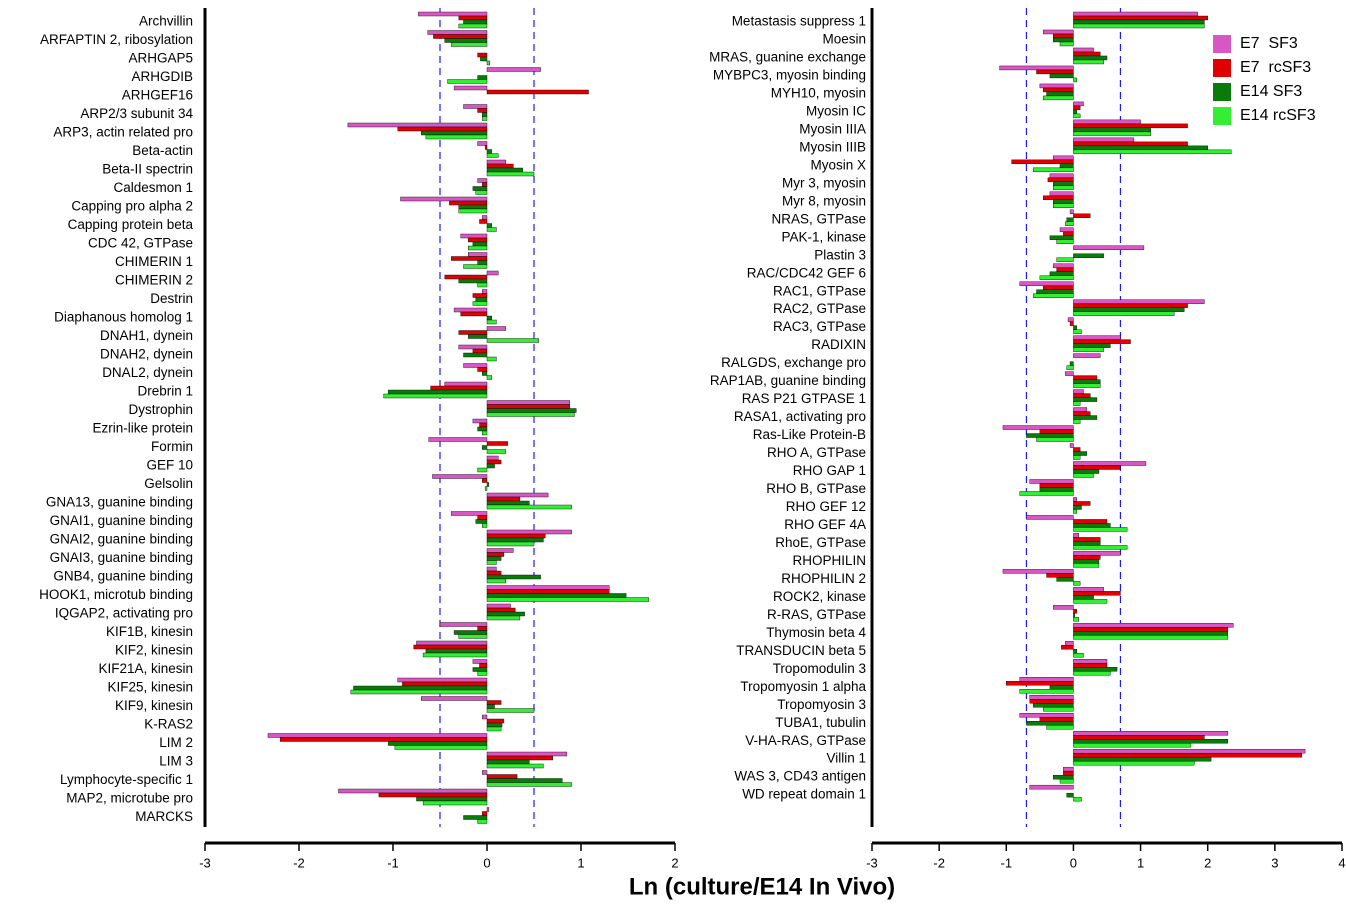 This screenshot has width=1346, height=906. What do you see at coordinates (804, 794) in the screenshot?
I see `category-label: WD repeat domain 1` at bounding box center [804, 794].